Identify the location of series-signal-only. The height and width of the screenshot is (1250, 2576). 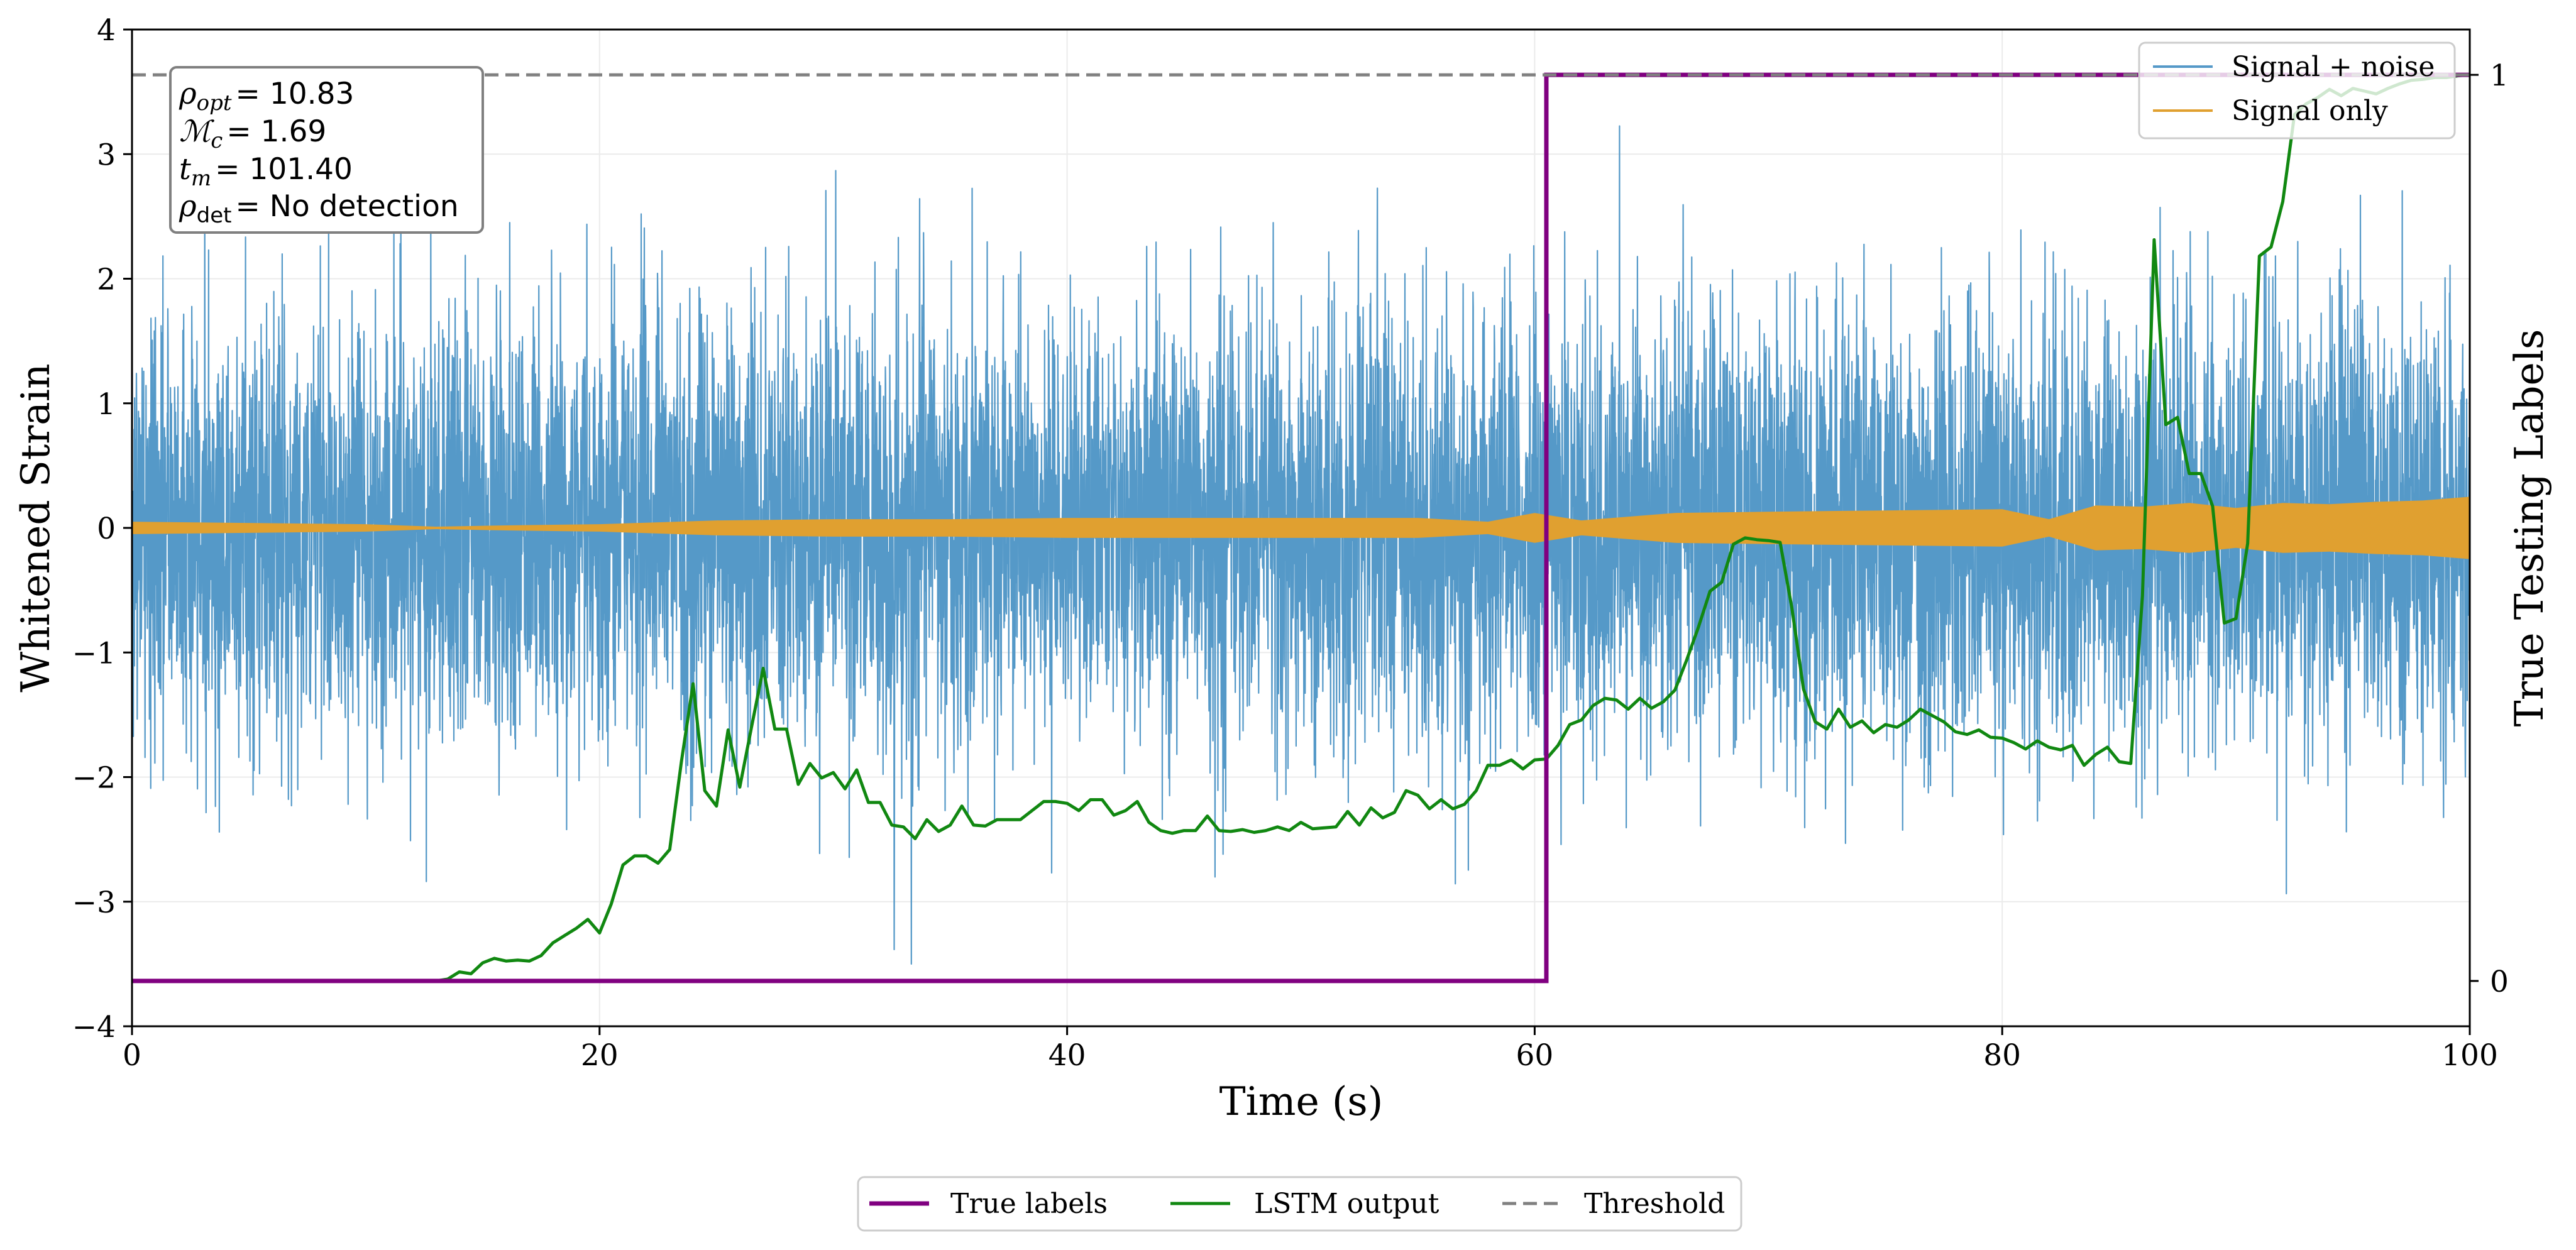
(1301, 527).